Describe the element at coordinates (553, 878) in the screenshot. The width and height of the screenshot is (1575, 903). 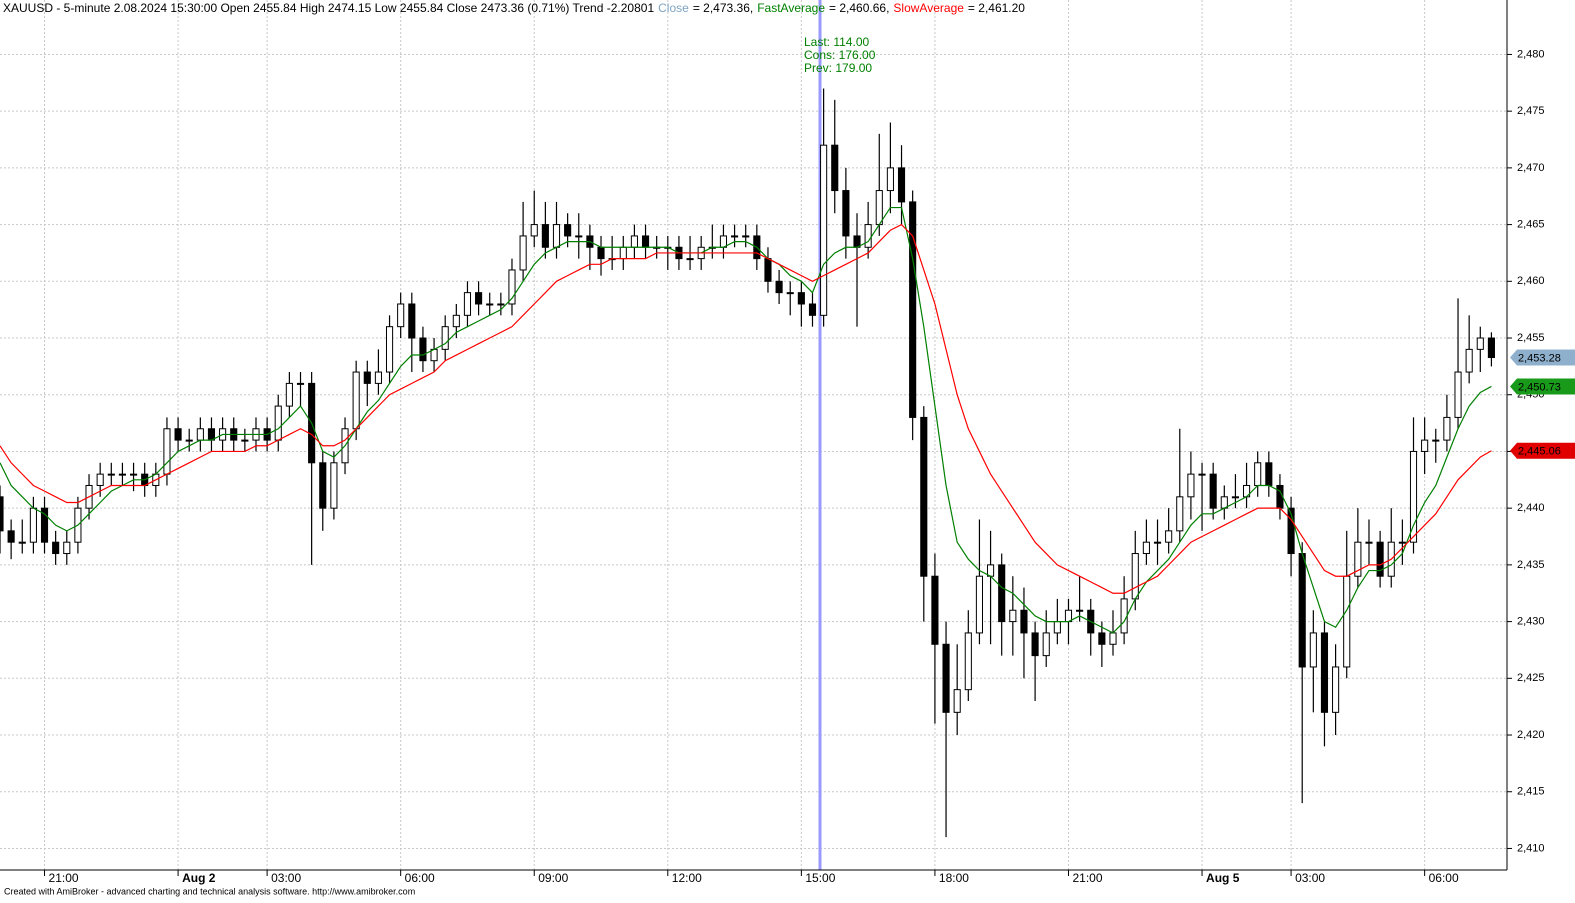
I see `x-tick-label: 09:00` at that location.